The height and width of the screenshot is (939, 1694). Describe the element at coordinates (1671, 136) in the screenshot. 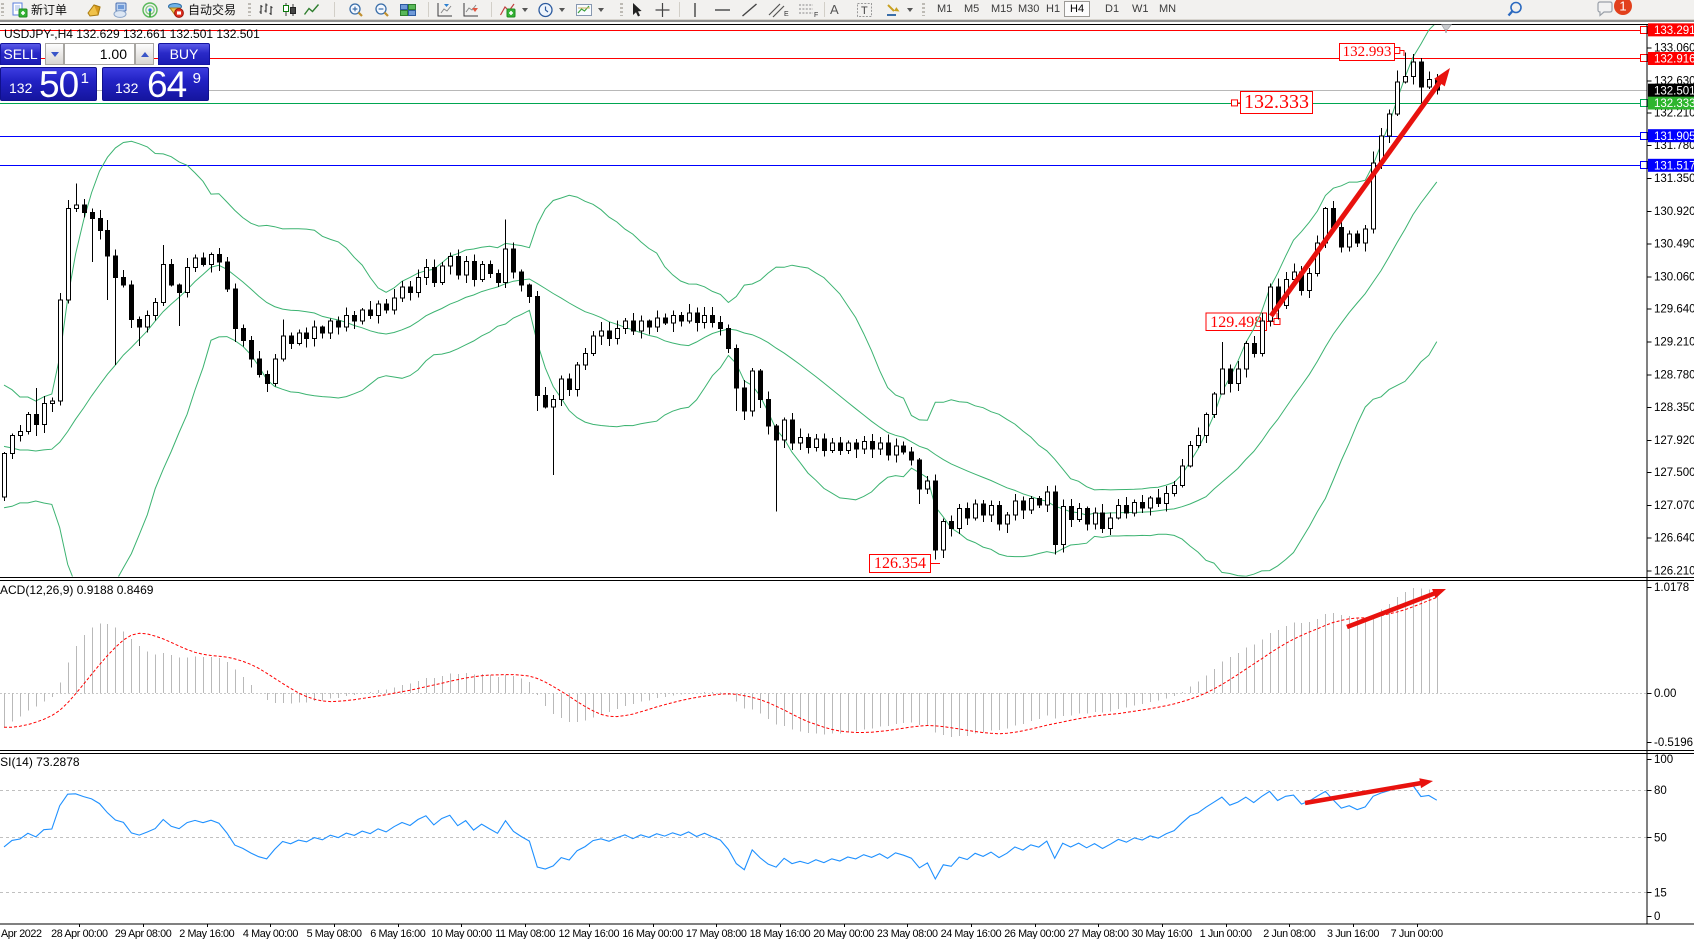

I see `hline-price-label-bg` at that location.